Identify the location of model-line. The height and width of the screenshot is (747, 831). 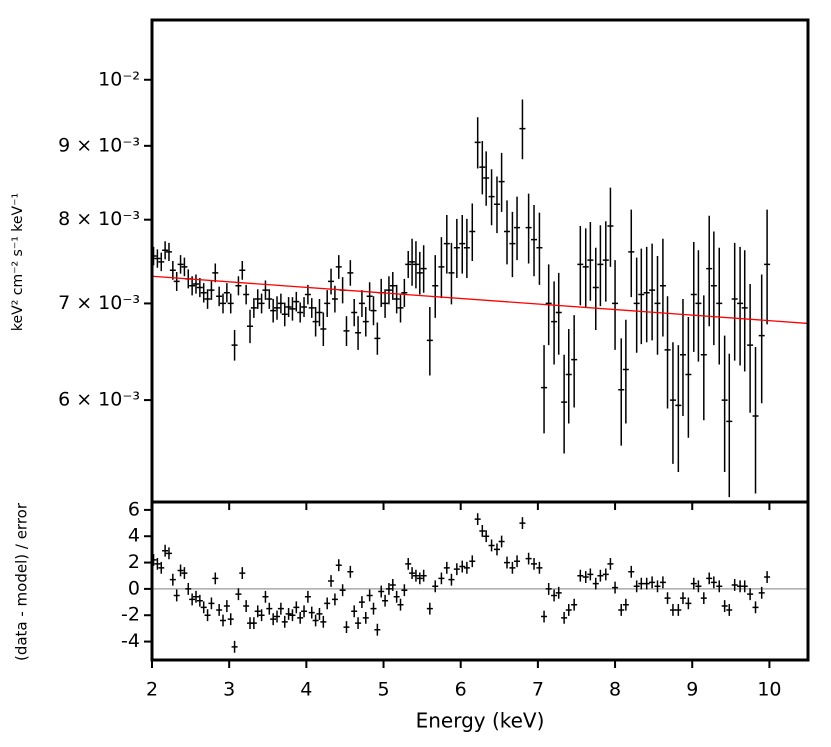
(480, 300).